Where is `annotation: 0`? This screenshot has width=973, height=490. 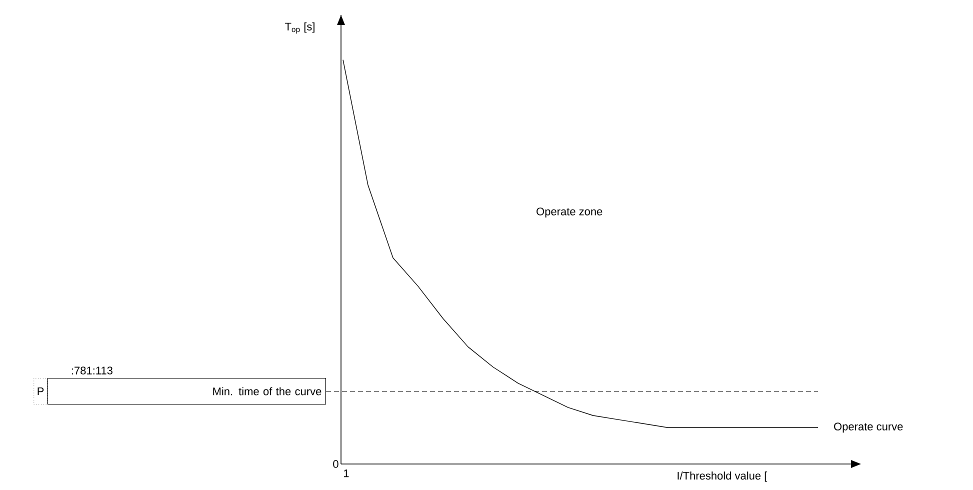 annotation: 0 is located at coordinates (335, 464).